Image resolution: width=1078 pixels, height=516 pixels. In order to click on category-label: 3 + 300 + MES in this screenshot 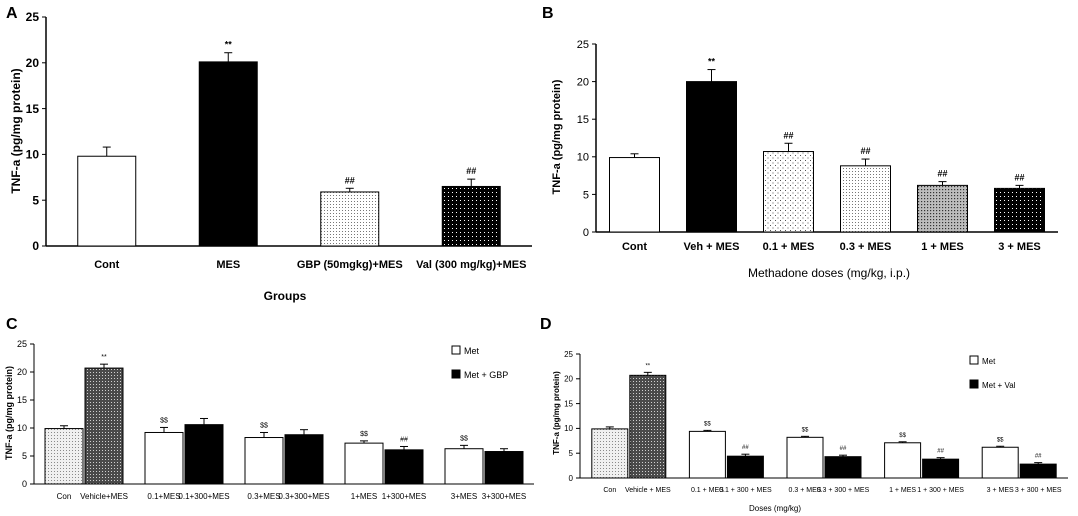, I will do `click(1038, 490)`.